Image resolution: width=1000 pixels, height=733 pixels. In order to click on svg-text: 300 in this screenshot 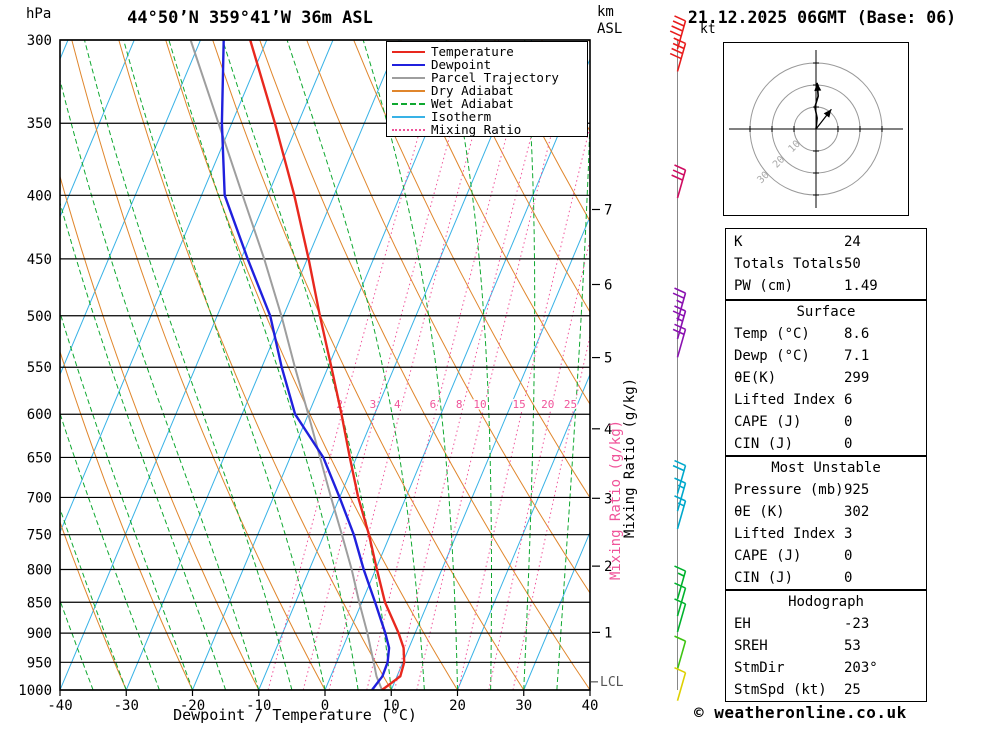, I will do `click(39, 41)`.